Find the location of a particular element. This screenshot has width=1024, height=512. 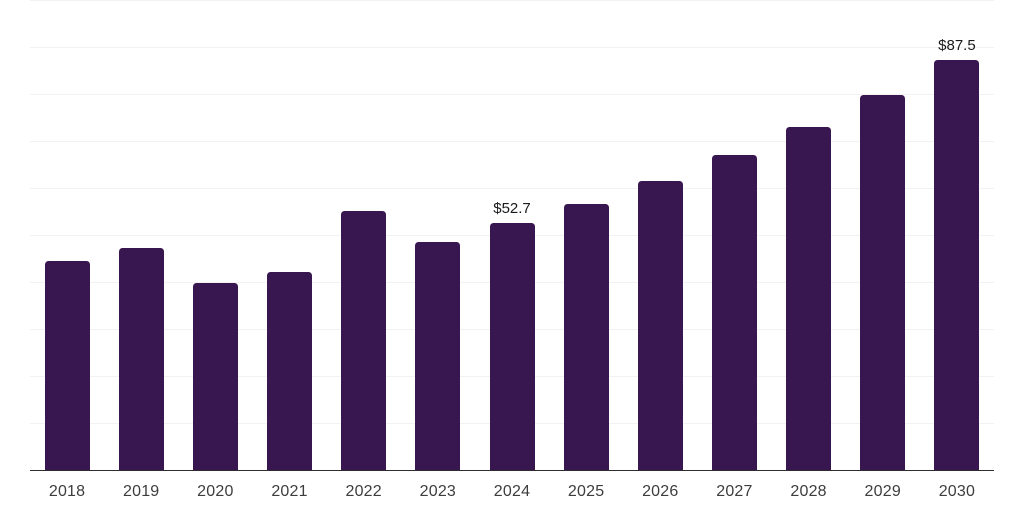

bar-2025 is located at coordinates (586, 337).